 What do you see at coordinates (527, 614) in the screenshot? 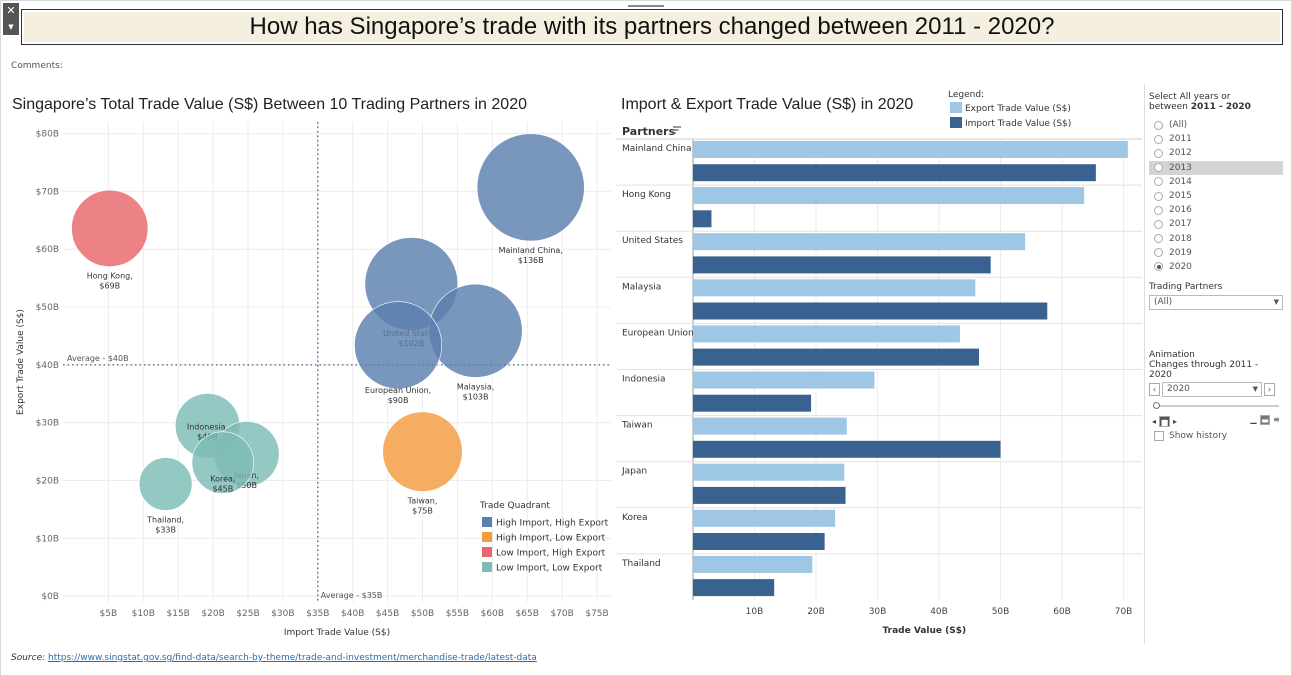
I see `x-tick-label: $65B` at bounding box center [527, 614].